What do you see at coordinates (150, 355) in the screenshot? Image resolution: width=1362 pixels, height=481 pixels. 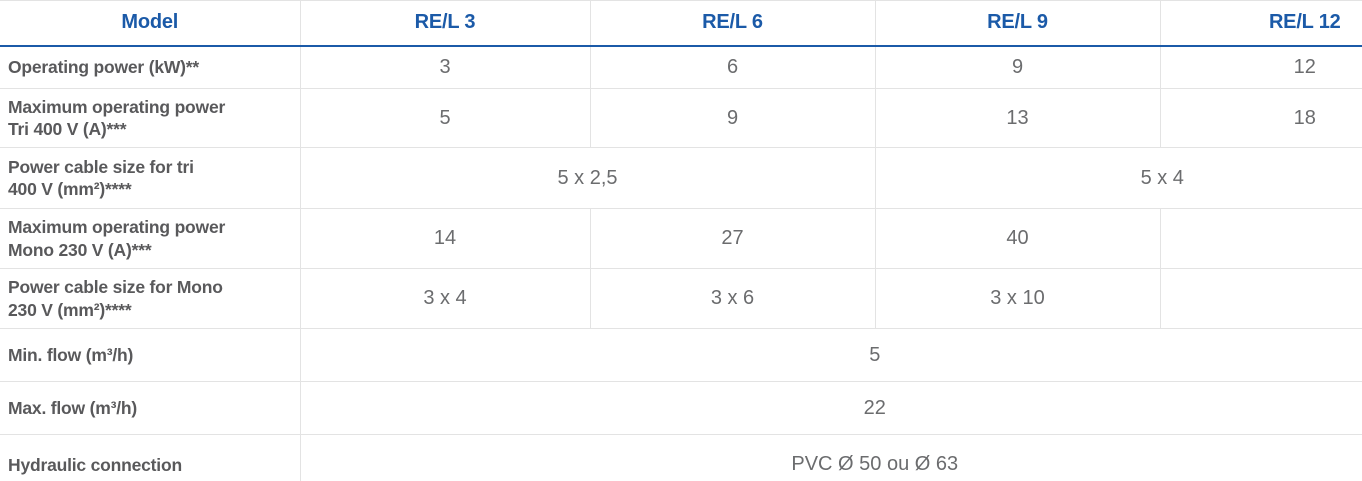 I see `row-label-min-flow-m-h: Min. flow (m³/h)` at bounding box center [150, 355].